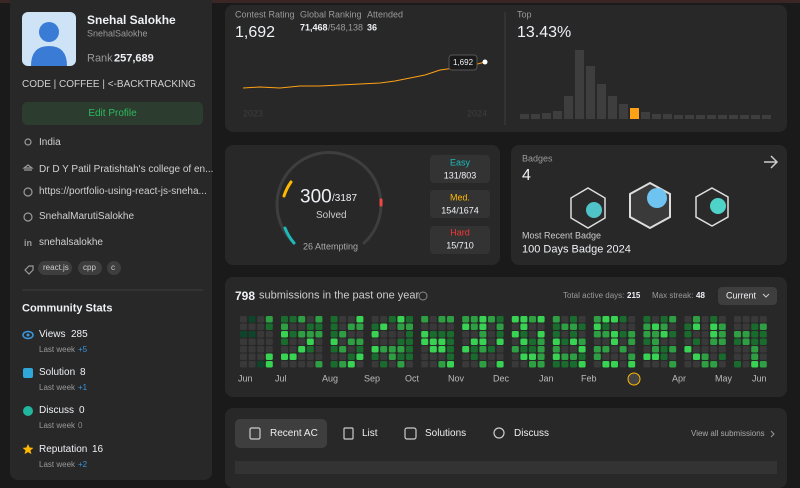 The width and height of the screenshot is (800, 488). Describe the element at coordinates (314, 27) in the screenshot. I see `global-rank: 71,468` at that location.